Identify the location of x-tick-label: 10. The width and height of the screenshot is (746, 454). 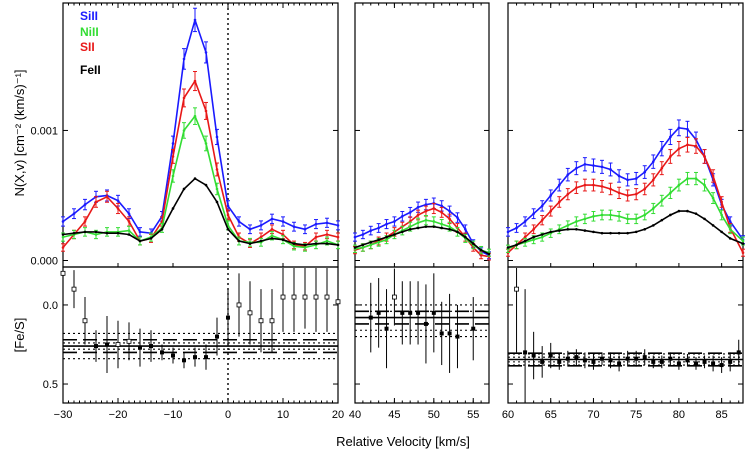
(283, 415).